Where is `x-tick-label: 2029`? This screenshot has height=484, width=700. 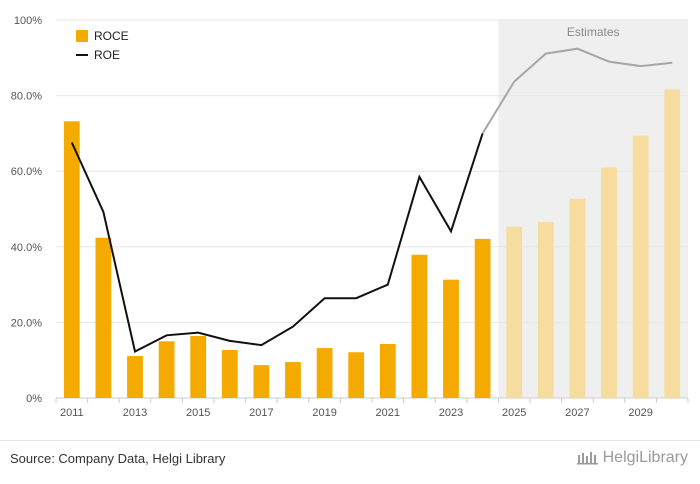
x-tick-label: 2029 is located at coordinates (640, 413).